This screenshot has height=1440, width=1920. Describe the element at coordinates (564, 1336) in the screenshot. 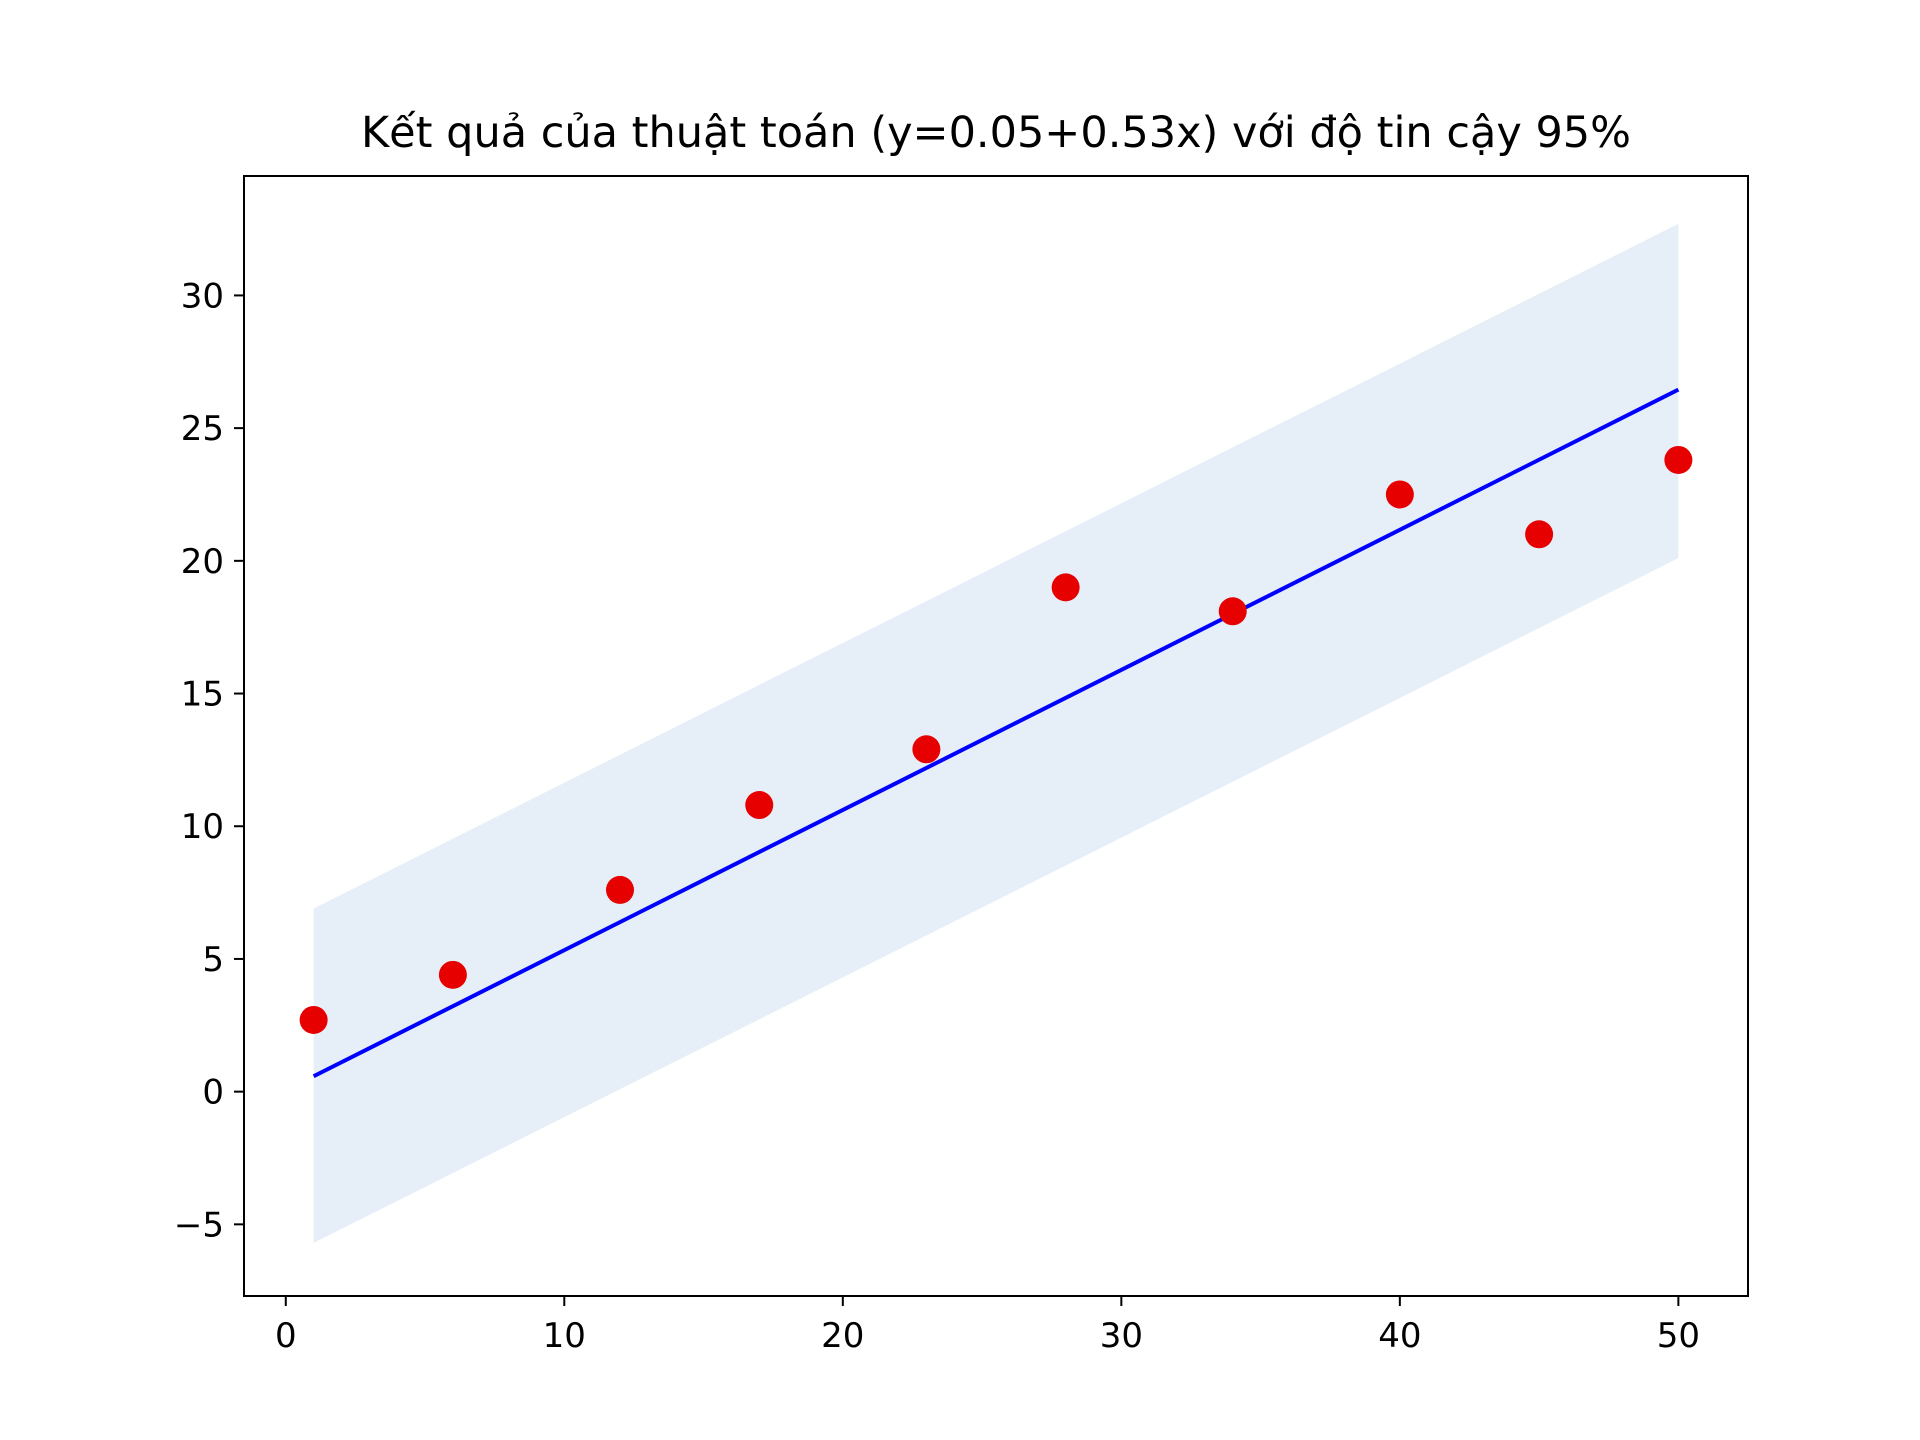

I see `x-tick-label: 10` at that location.